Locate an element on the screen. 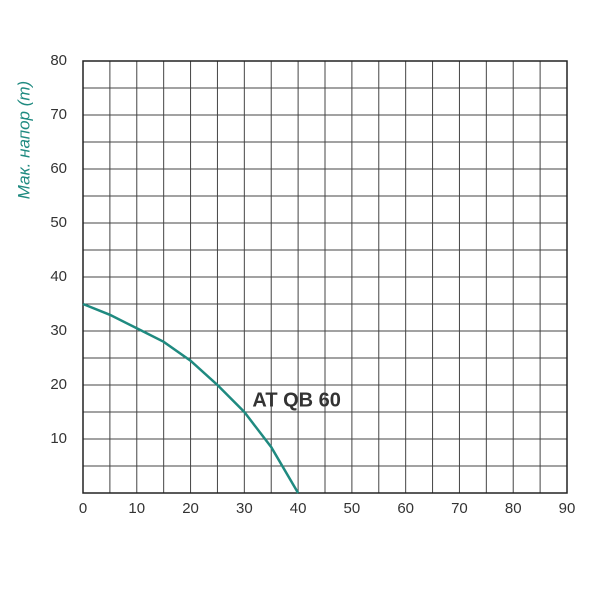 Image resolution: width=600 pixels, height=600 pixels. curve is located at coordinates (191, 398).